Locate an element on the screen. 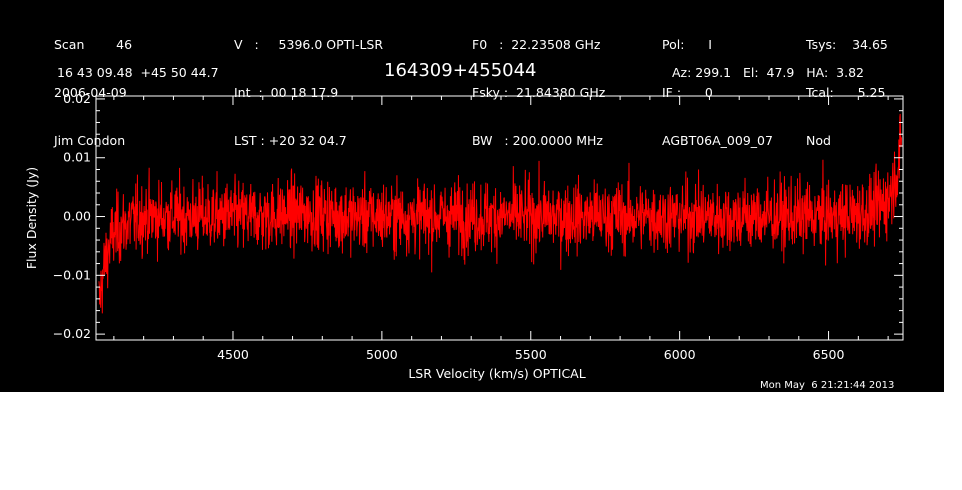 This screenshot has width=962, height=490. y-tick-label: −0.01 is located at coordinates (72, 274).